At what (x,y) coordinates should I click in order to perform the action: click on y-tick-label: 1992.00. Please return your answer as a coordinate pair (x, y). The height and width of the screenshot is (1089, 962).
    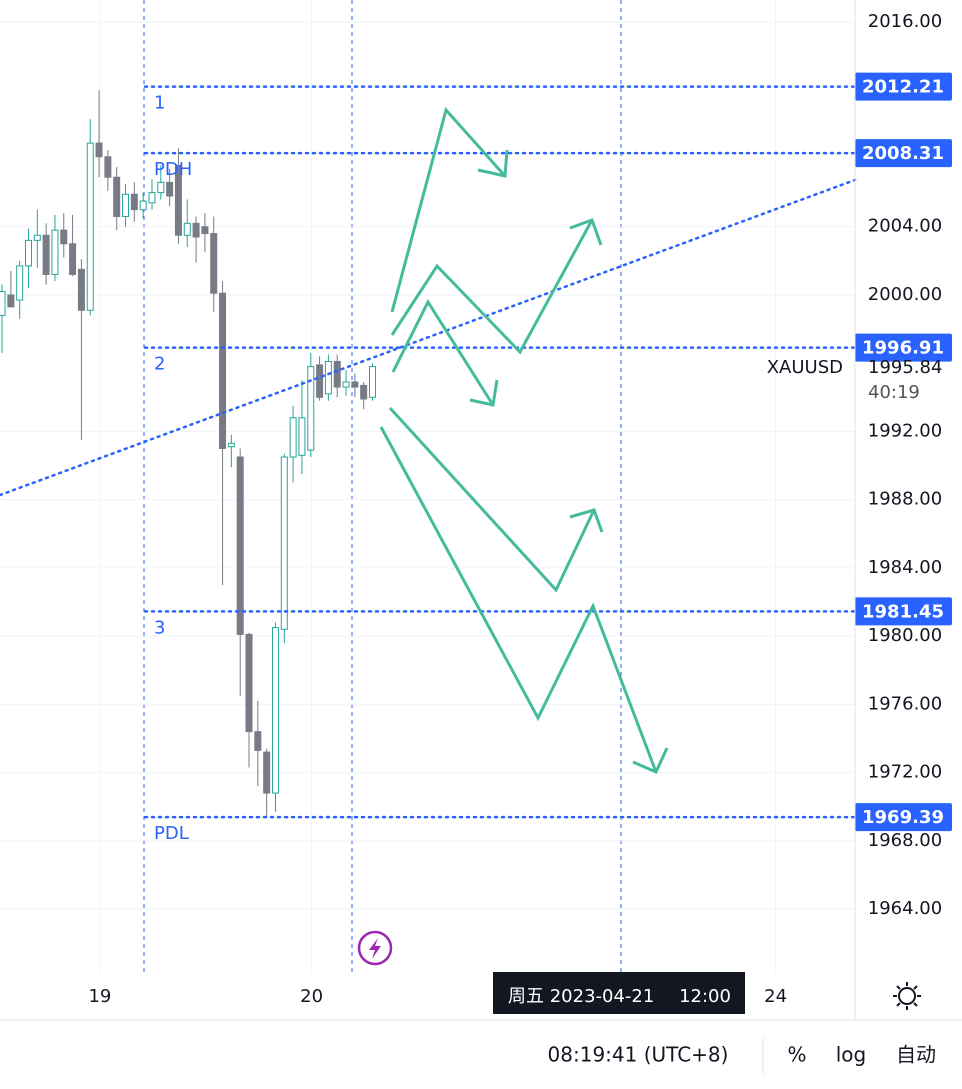
    Looking at the image, I should click on (905, 430).